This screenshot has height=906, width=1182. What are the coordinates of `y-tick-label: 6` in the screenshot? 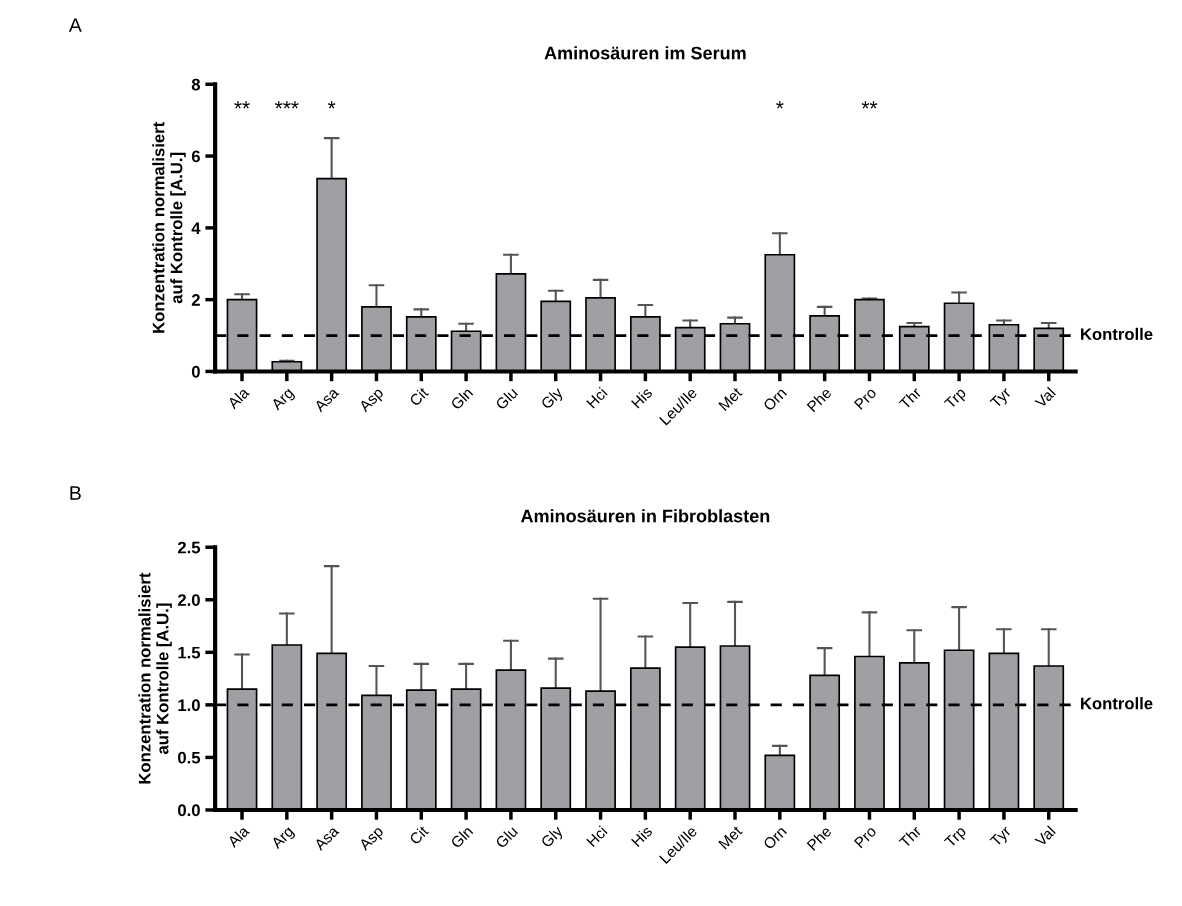 It's located at (195, 156).